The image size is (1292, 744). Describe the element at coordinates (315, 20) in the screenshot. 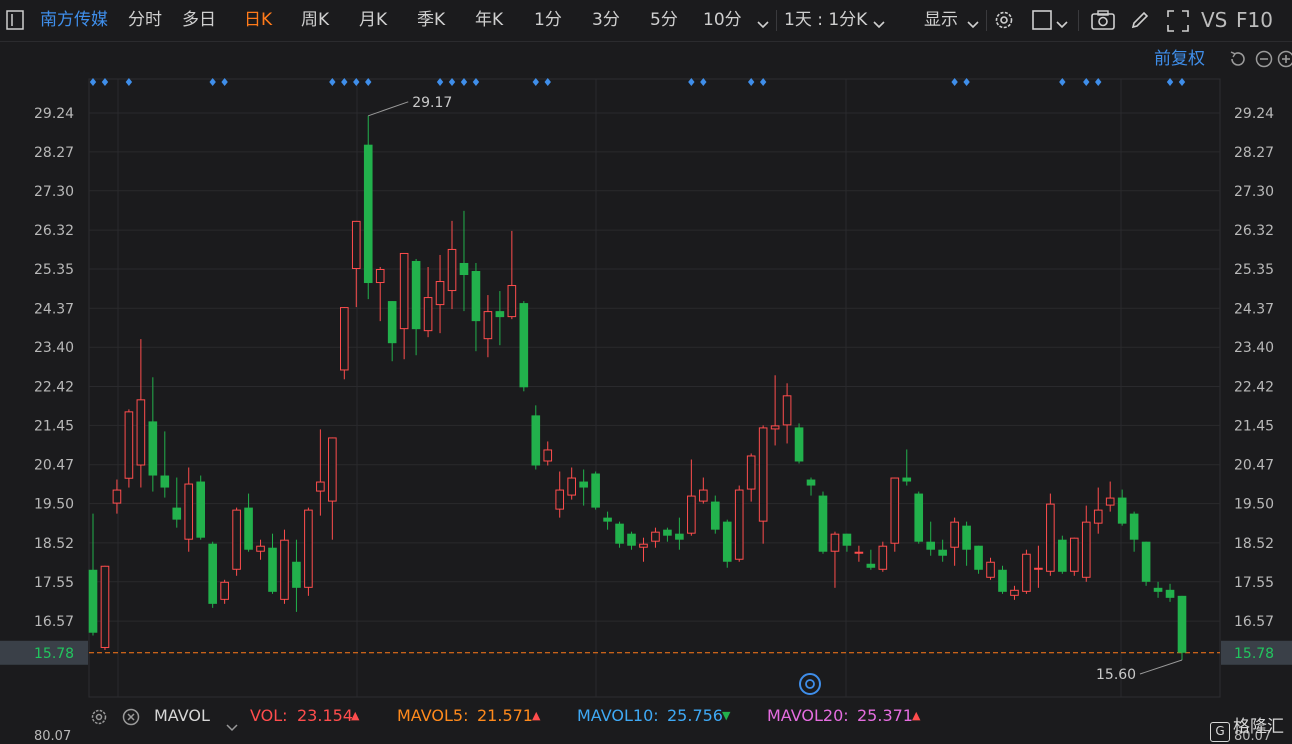

I see `tab-weekly-k: 周K` at that location.